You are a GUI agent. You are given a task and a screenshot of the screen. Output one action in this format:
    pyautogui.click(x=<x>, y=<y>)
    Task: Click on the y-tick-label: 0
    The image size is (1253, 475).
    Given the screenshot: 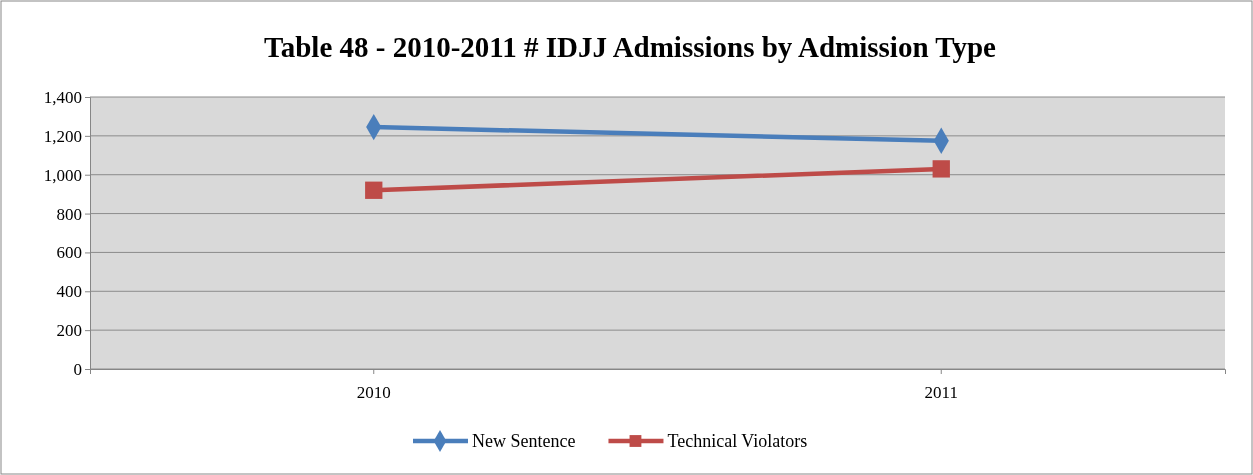 What is the action you would take?
    pyautogui.click(x=77, y=369)
    